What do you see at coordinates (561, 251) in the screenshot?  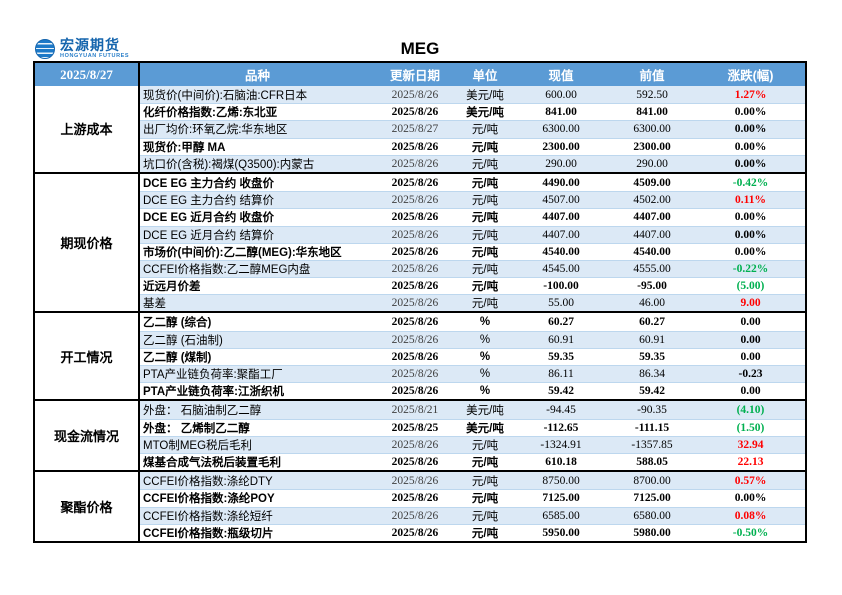 I see `current-value-cell: 4540.00` at bounding box center [561, 251].